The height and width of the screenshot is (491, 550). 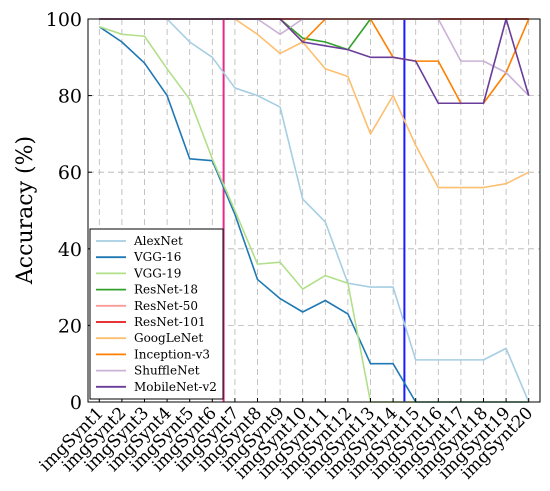 What do you see at coordinates (157, 273) in the screenshot?
I see `legend-label: VGG-19` at bounding box center [157, 273].